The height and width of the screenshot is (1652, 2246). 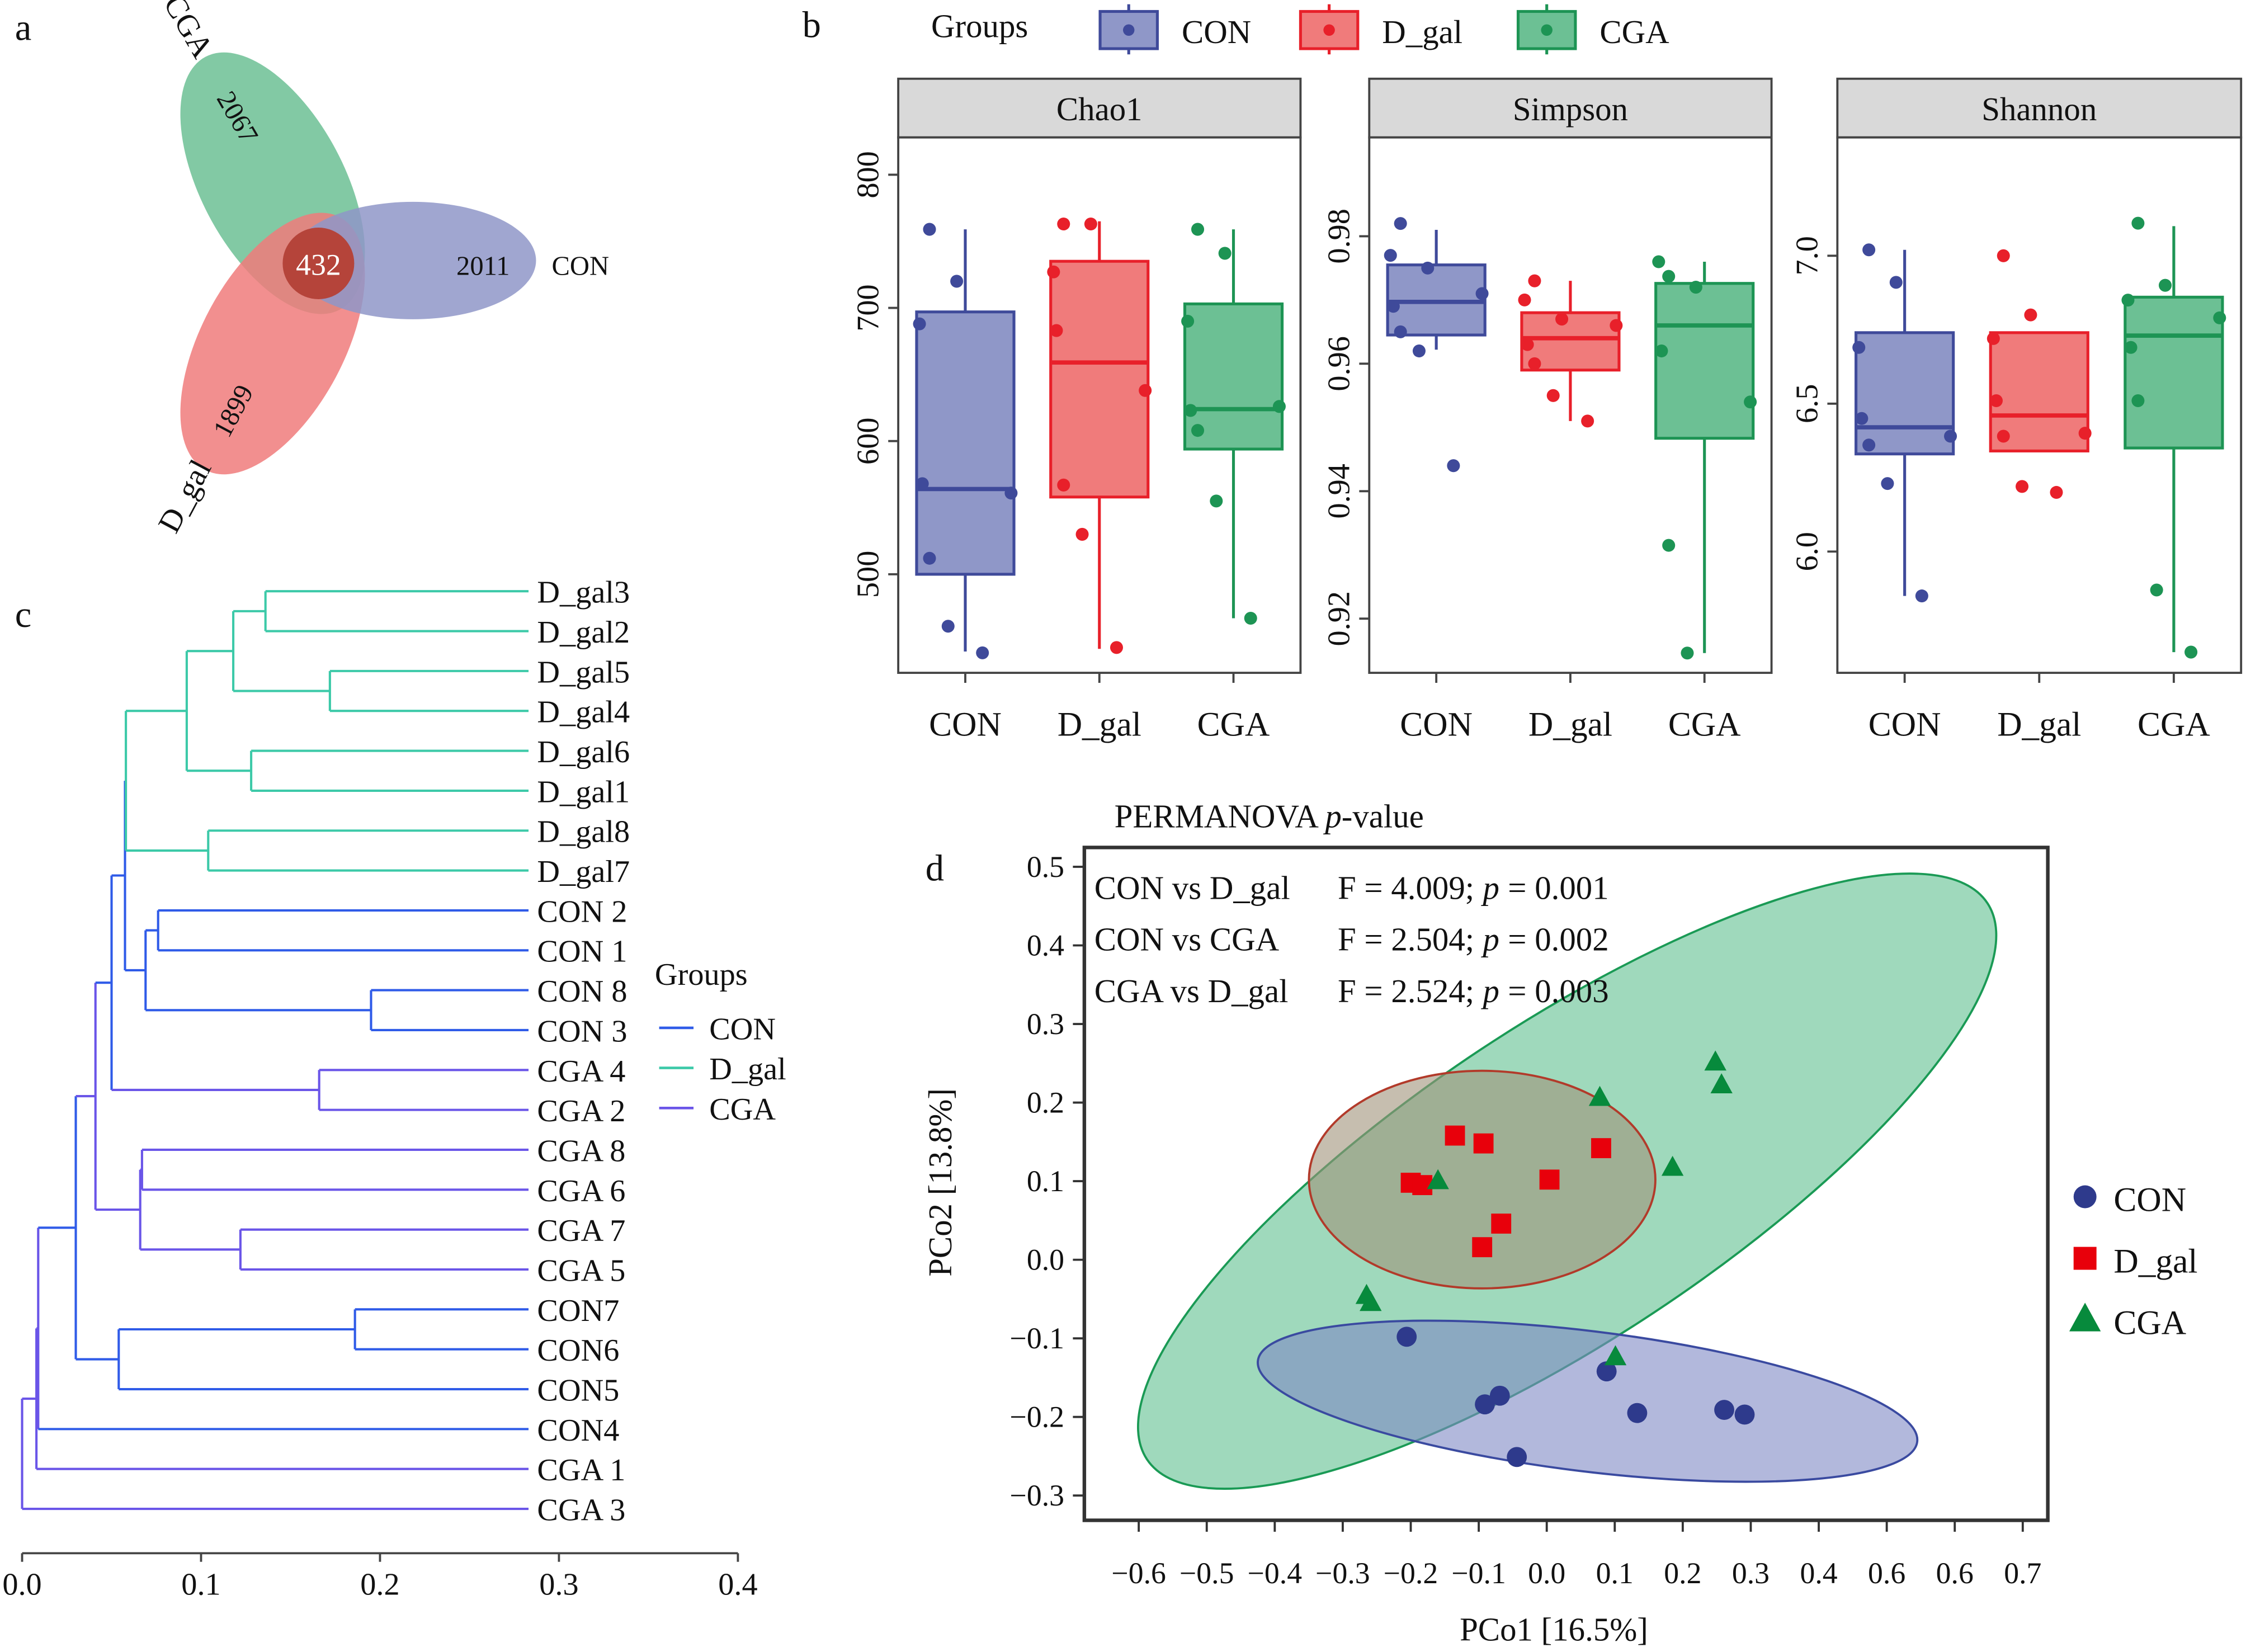 What do you see at coordinates (935, 868) in the screenshot?
I see `panel-letter-d: d` at bounding box center [935, 868].